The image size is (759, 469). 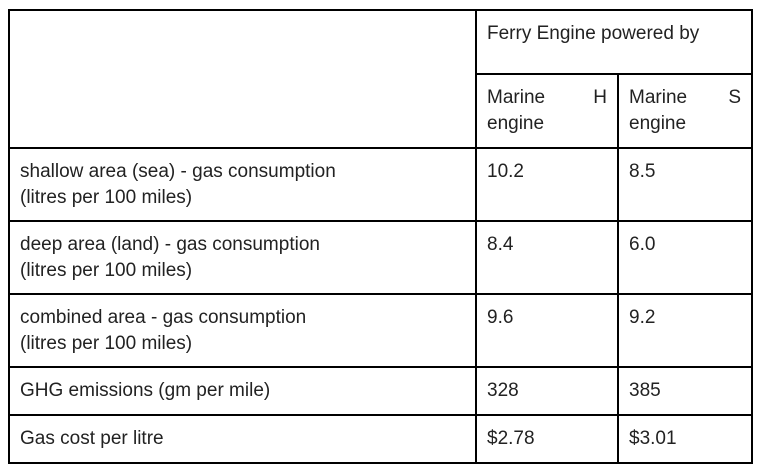 I want to click on engine-header-s: Marine S engine, so click(x=685, y=111).